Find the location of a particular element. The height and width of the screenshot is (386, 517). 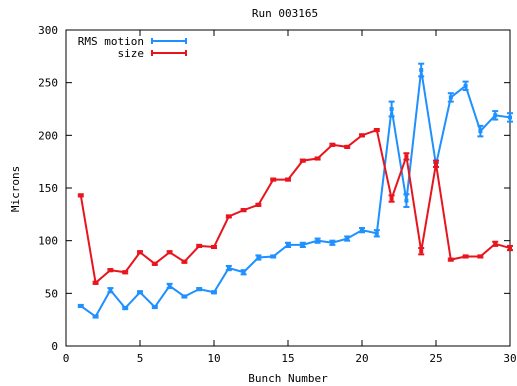

y-axis-label: Microns is located at coordinates (15, 189).